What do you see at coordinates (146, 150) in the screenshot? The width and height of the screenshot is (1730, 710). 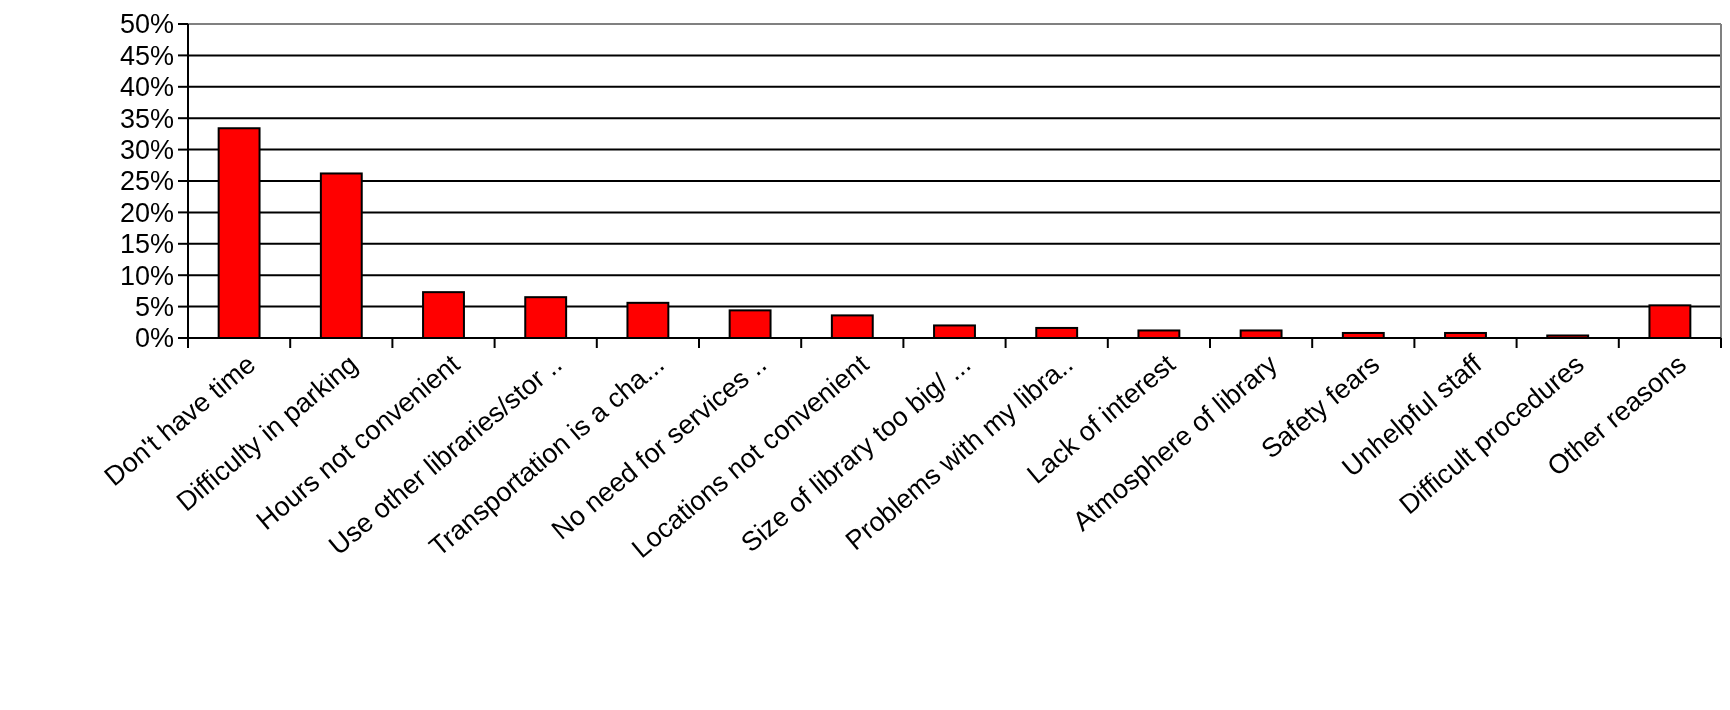 I see `y-tick-label: 30%` at bounding box center [146, 150].